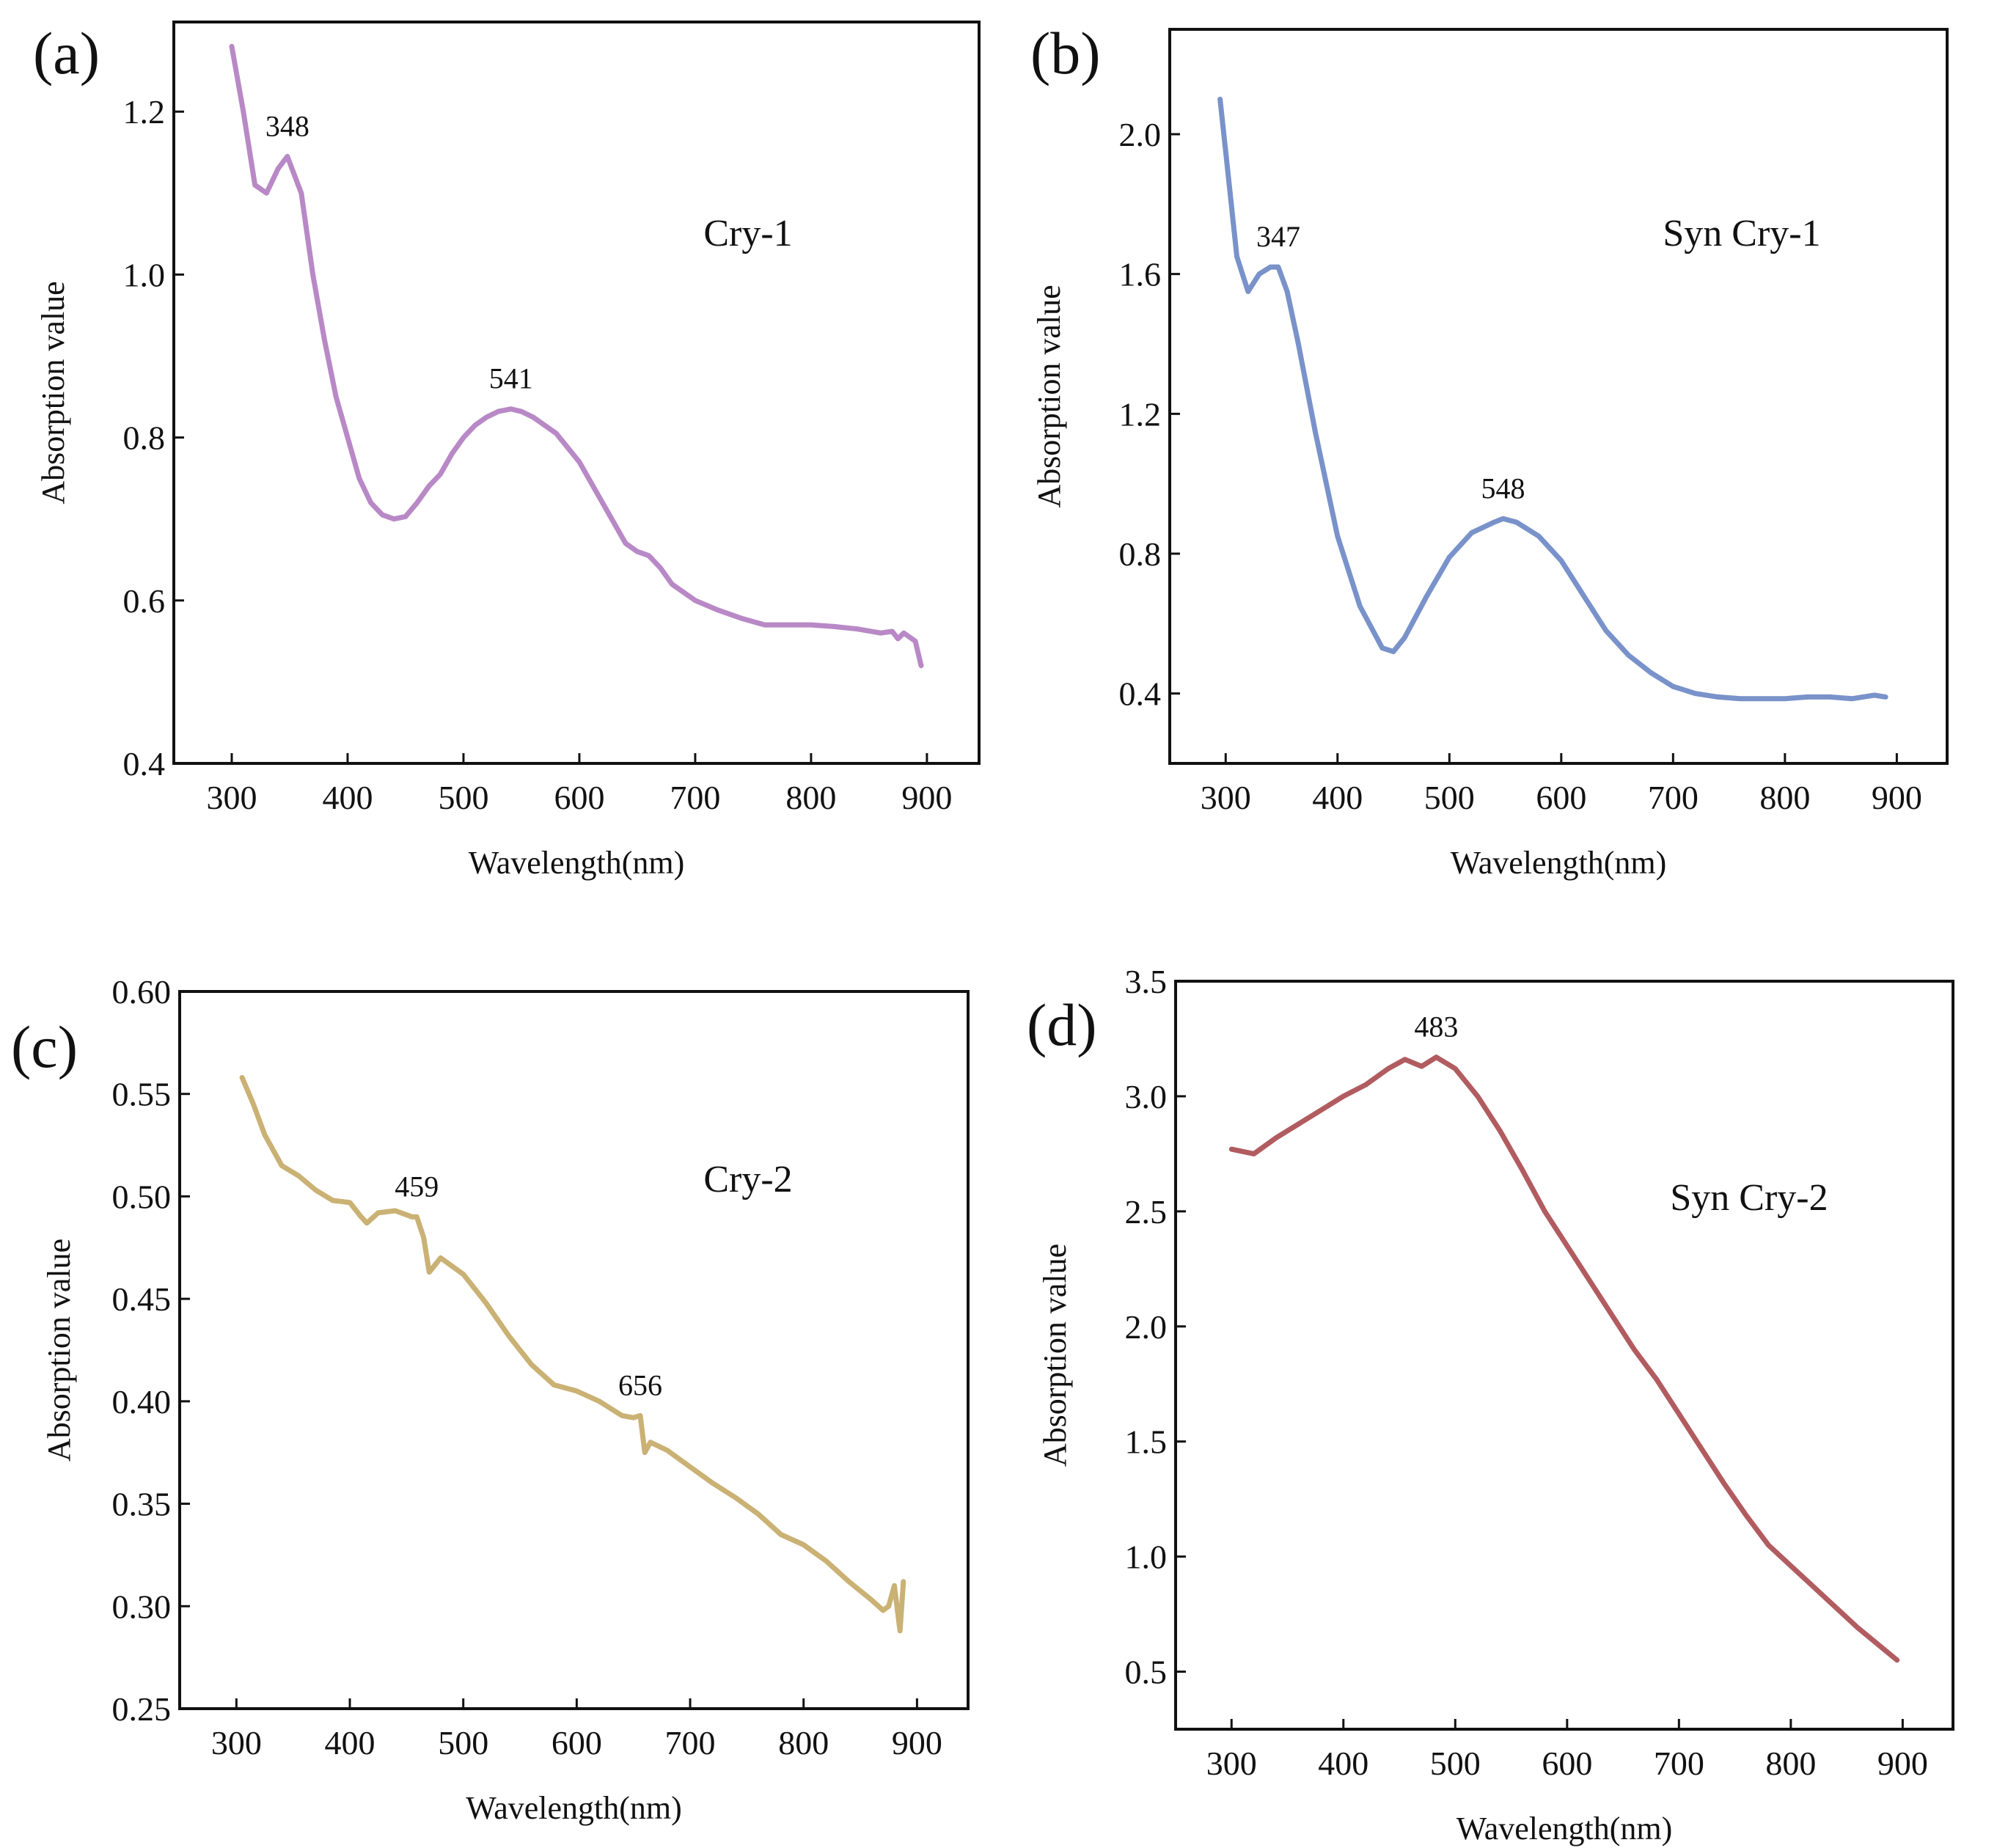 This screenshot has width=1997, height=1848. I want to click on peak-label: 348, so click(287, 125).